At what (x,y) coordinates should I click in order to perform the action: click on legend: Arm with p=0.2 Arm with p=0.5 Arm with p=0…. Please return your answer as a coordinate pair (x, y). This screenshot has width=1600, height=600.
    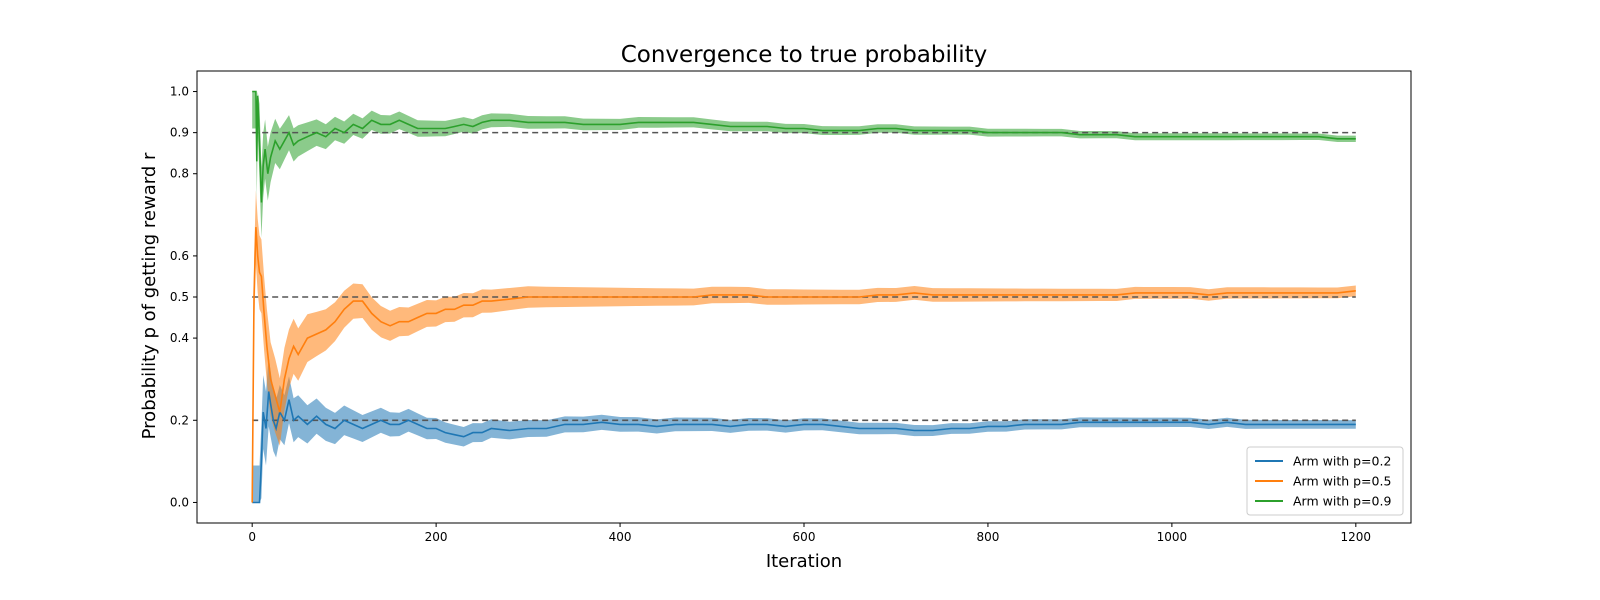
    Looking at the image, I should click on (1325, 481).